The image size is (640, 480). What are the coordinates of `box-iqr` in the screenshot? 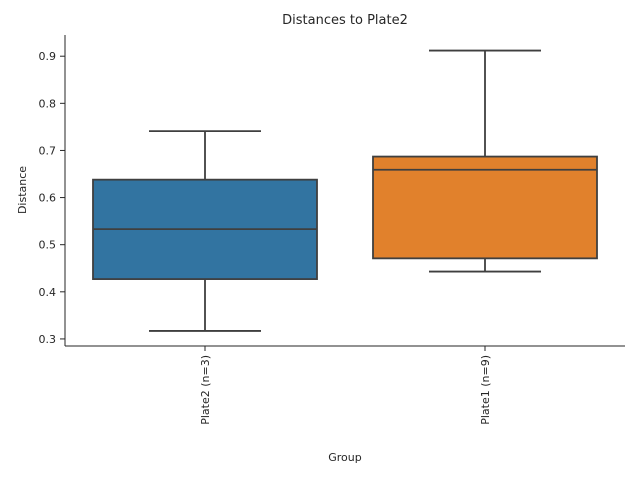 It's located at (485, 207).